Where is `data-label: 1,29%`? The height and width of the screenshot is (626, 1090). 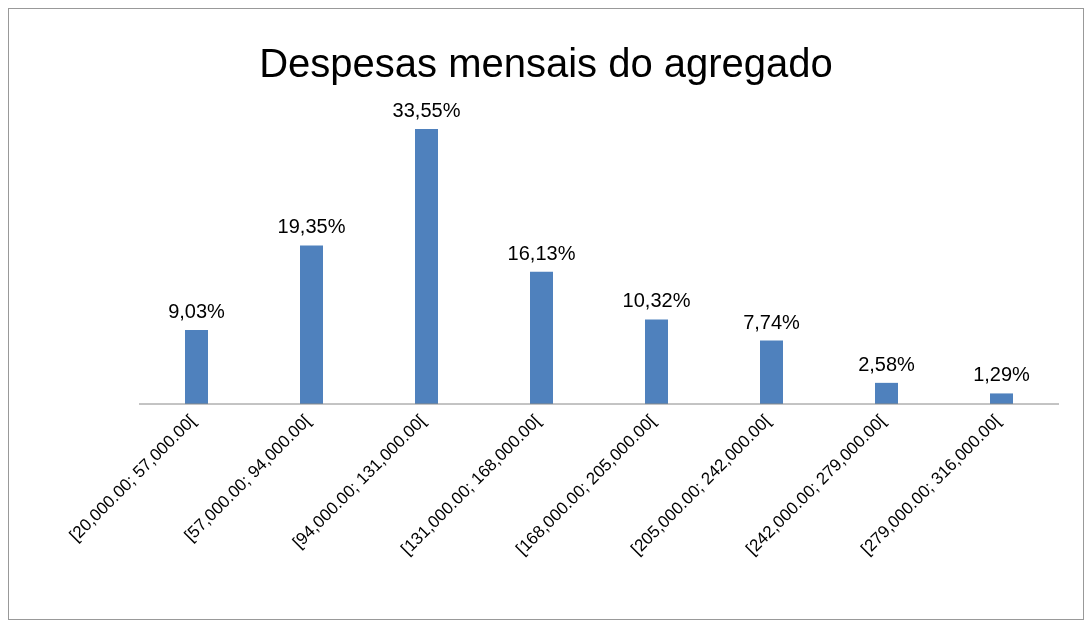
data-label: 1,29% is located at coordinates (1002, 374).